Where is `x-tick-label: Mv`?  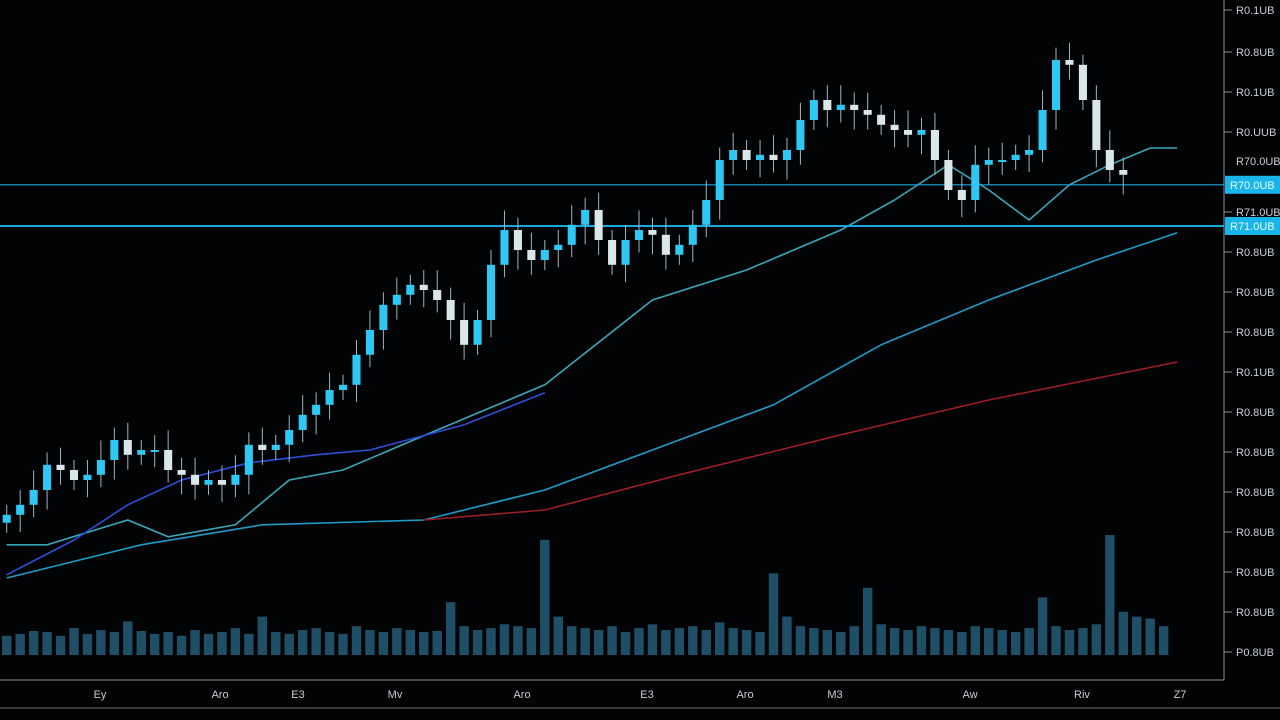
x-tick-label: Mv is located at coordinates (395, 695).